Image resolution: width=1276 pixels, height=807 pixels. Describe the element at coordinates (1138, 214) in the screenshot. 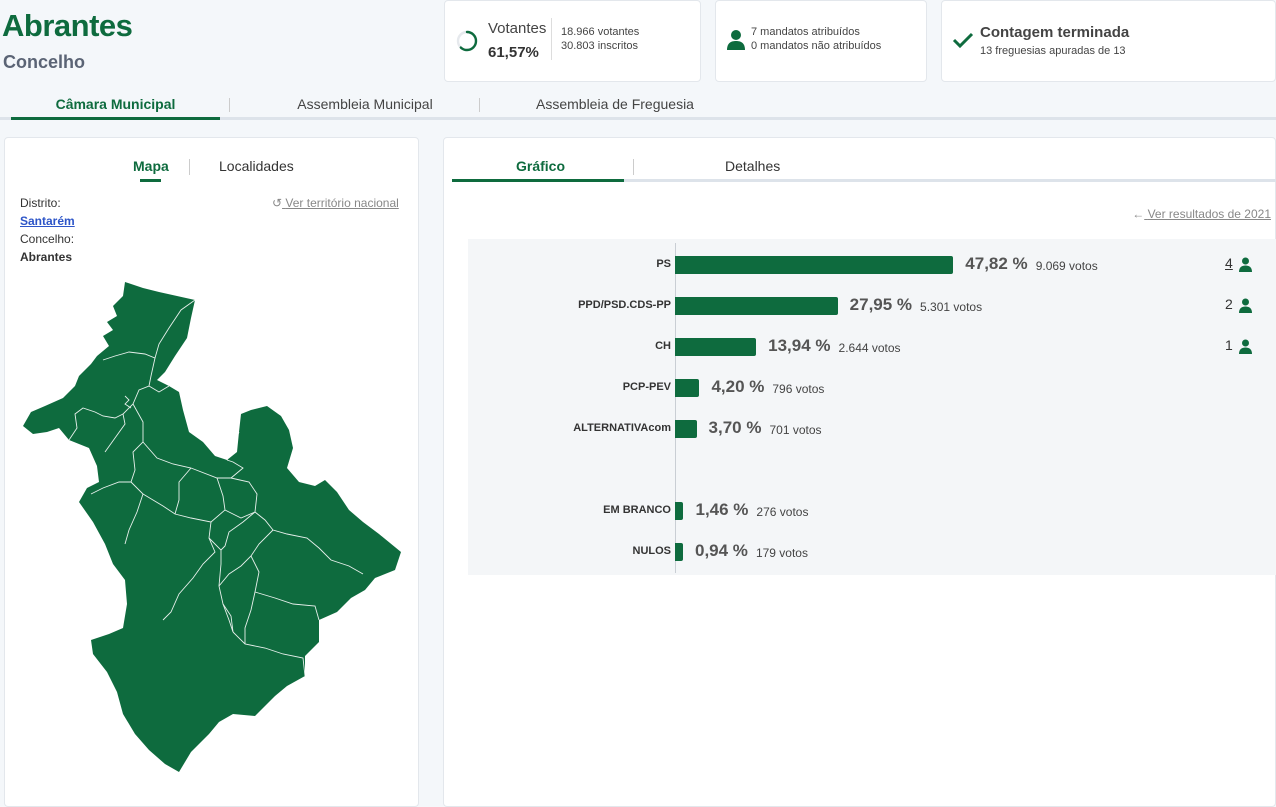

I see `arrow-left-icon: ←` at that location.